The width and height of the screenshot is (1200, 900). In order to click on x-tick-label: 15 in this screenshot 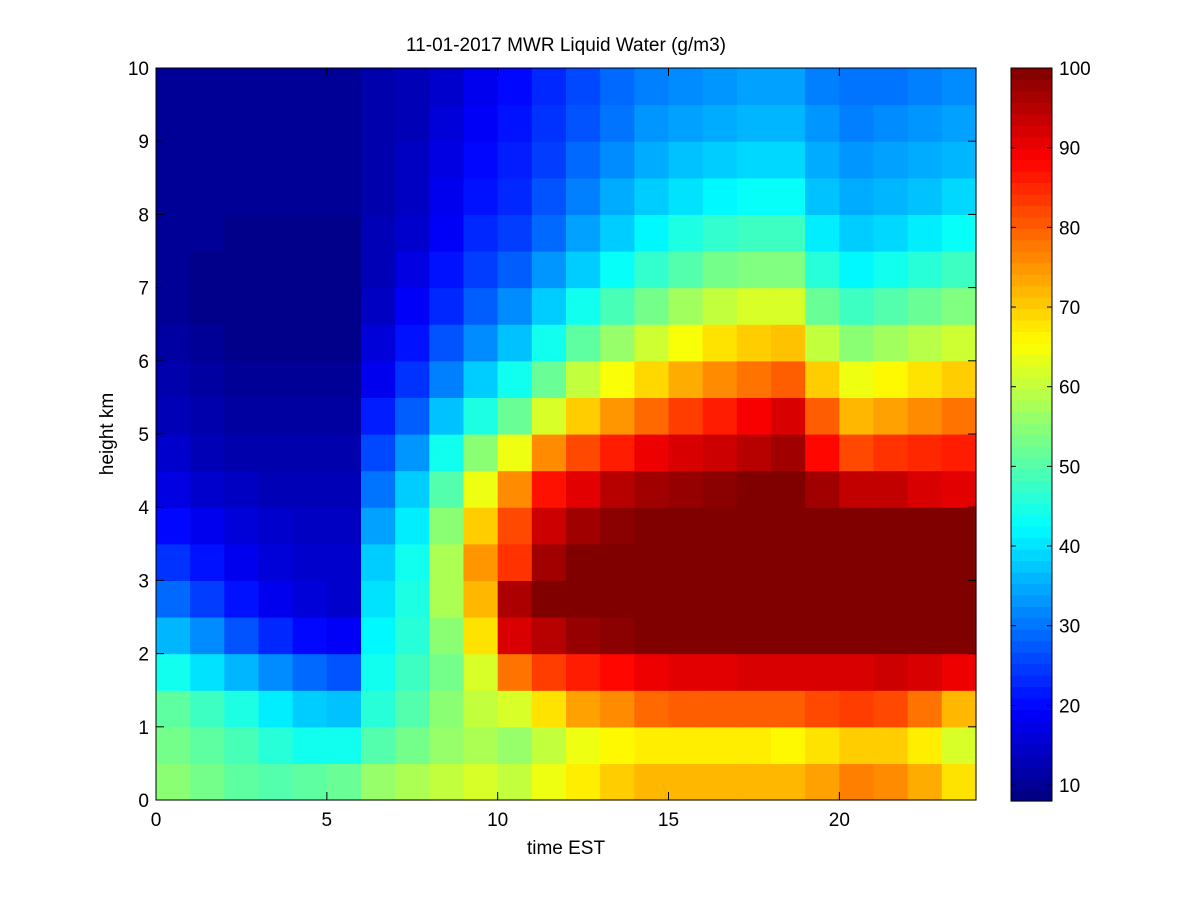, I will do `click(668, 820)`.